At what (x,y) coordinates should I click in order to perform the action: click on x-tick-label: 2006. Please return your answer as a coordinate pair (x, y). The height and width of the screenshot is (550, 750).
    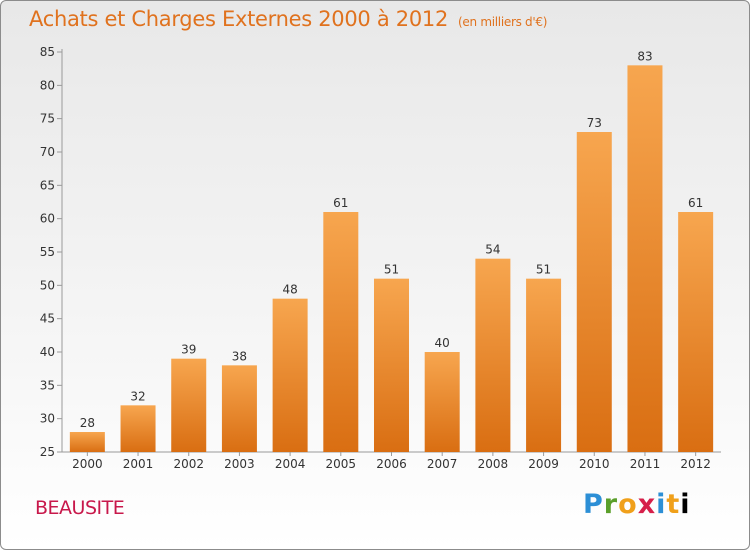
    Looking at the image, I should click on (391, 464).